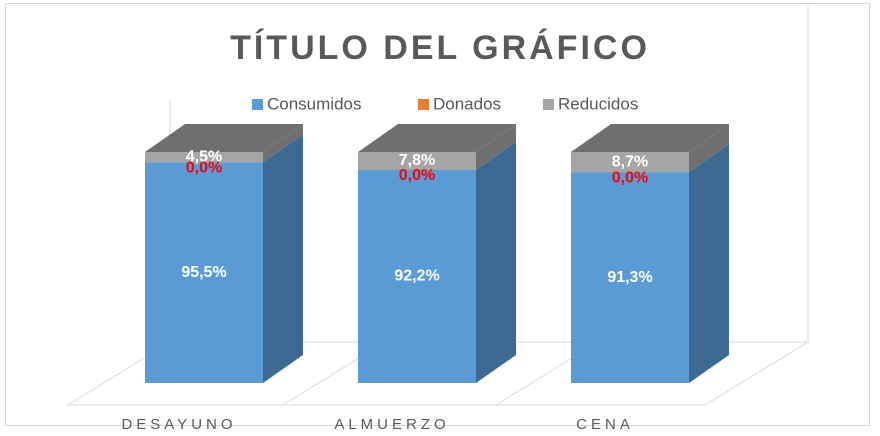 The height and width of the screenshot is (436, 880). Describe the element at coordinates (391, 424) in the screenshot. I see `x-tick-label: ALMUERZO` at that location.